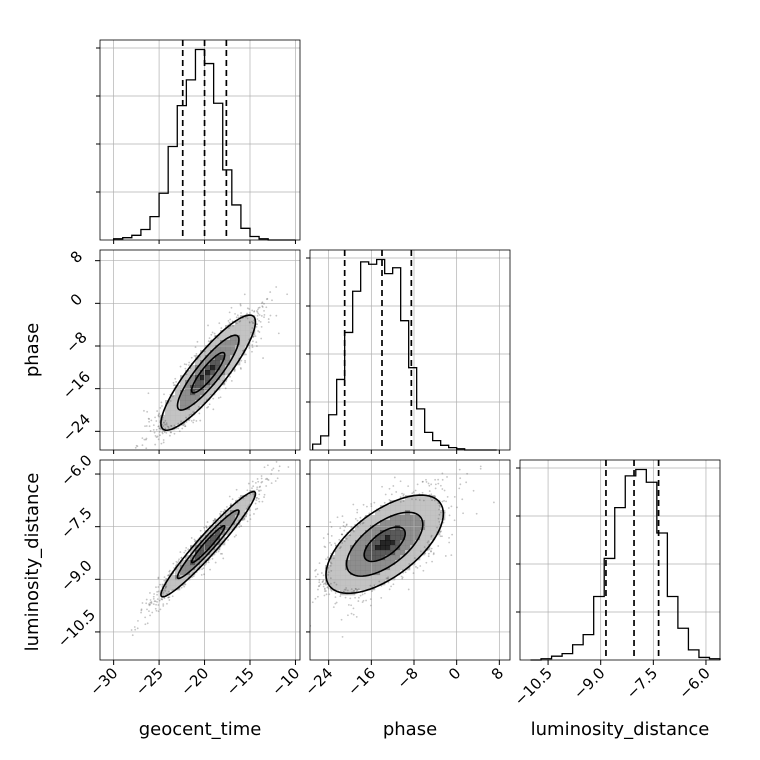 The height and width of the screenshot is (760, 760). I want to click on density-geocent_time-luminosity_distance, so click(208, 543).